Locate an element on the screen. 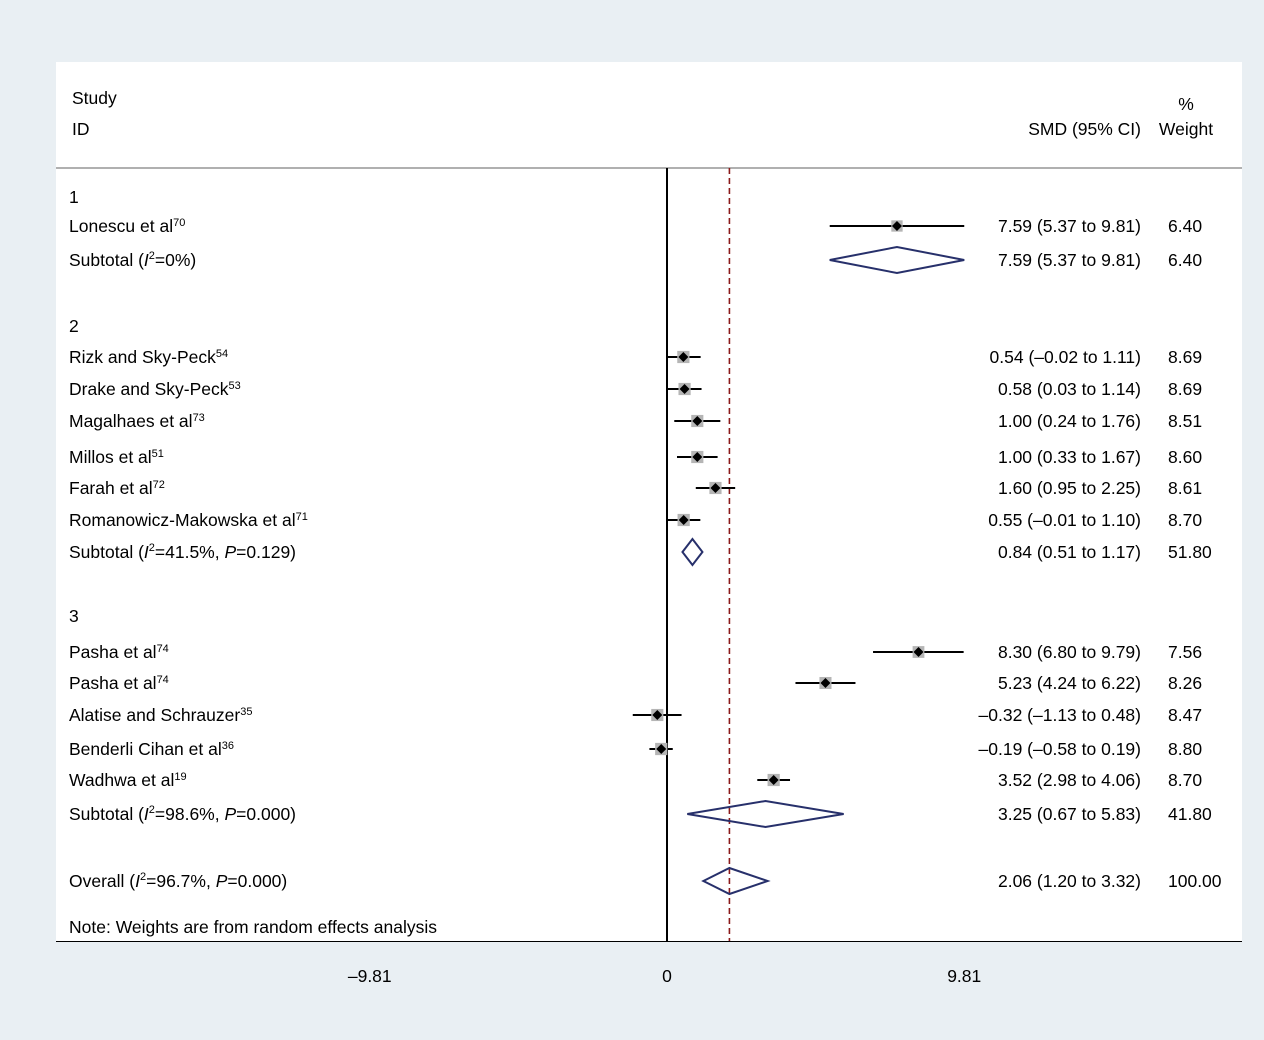 This screenshot has width=1264, height=1040. study-2-2-name: Drake and Sky-Peck53 is located at coordinates (155, 389).